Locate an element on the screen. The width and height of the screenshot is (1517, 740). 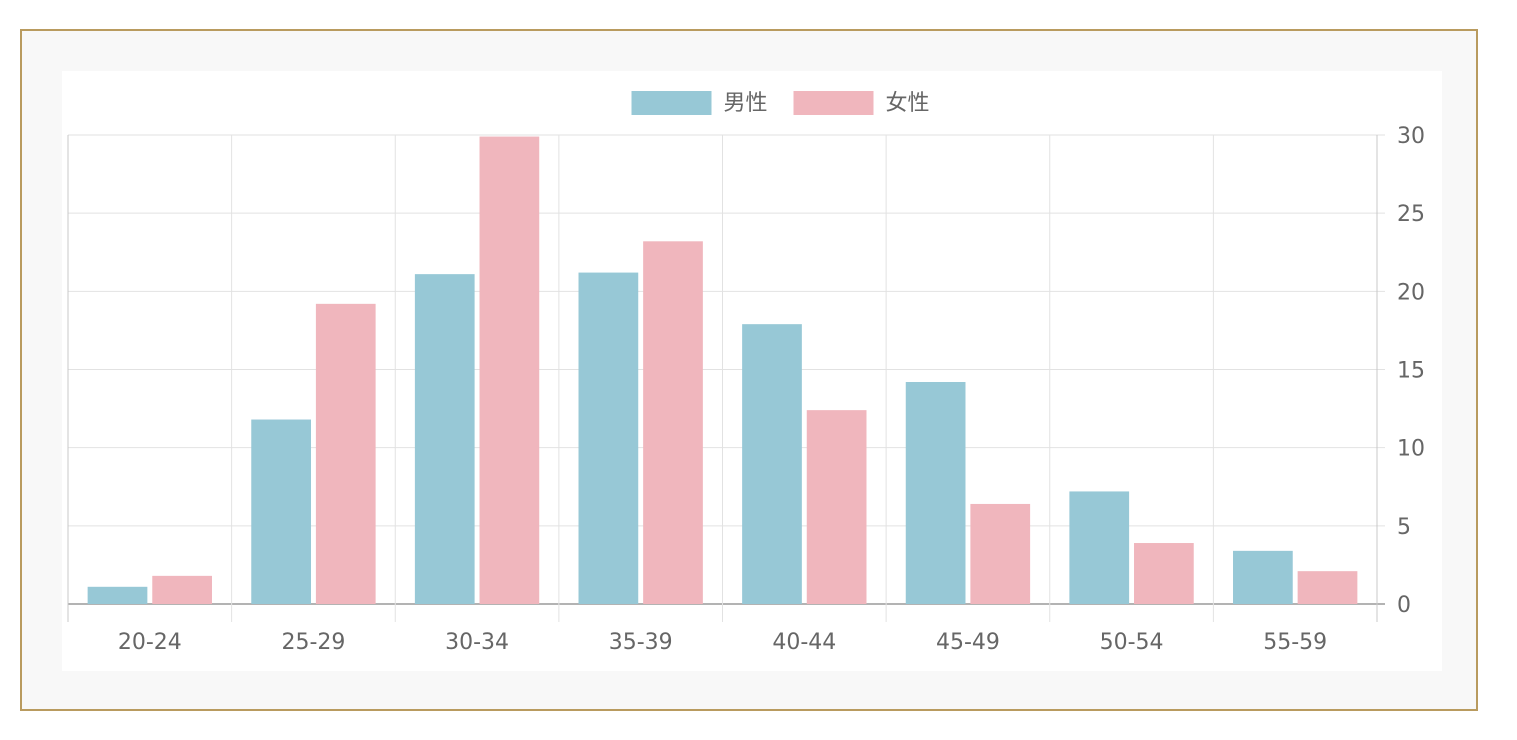
y-tick-label: 25 is located at coordinates (1411, 214).